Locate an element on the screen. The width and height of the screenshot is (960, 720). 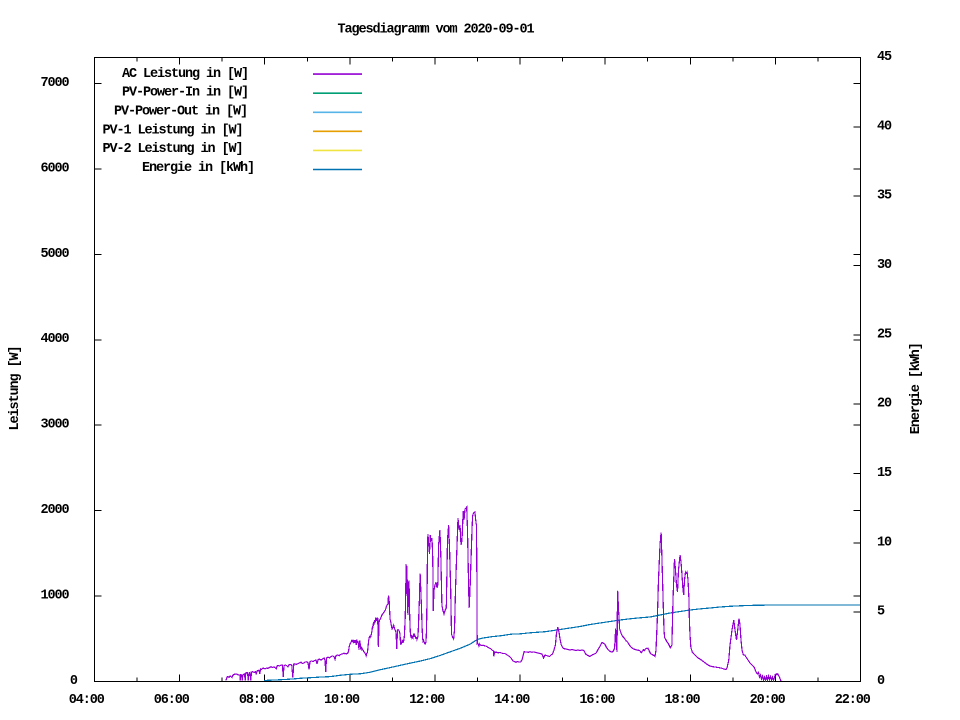
svg-text: 20:00 is located at coordinates (768, 700).